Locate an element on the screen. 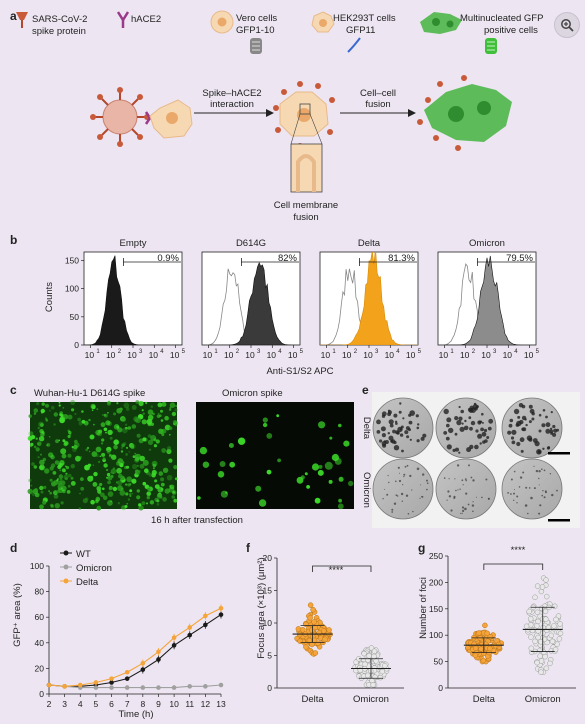 The width and height of the screenshot is (585, 724). x-tick-exponent: 4 is located at coordinates (162, 352).